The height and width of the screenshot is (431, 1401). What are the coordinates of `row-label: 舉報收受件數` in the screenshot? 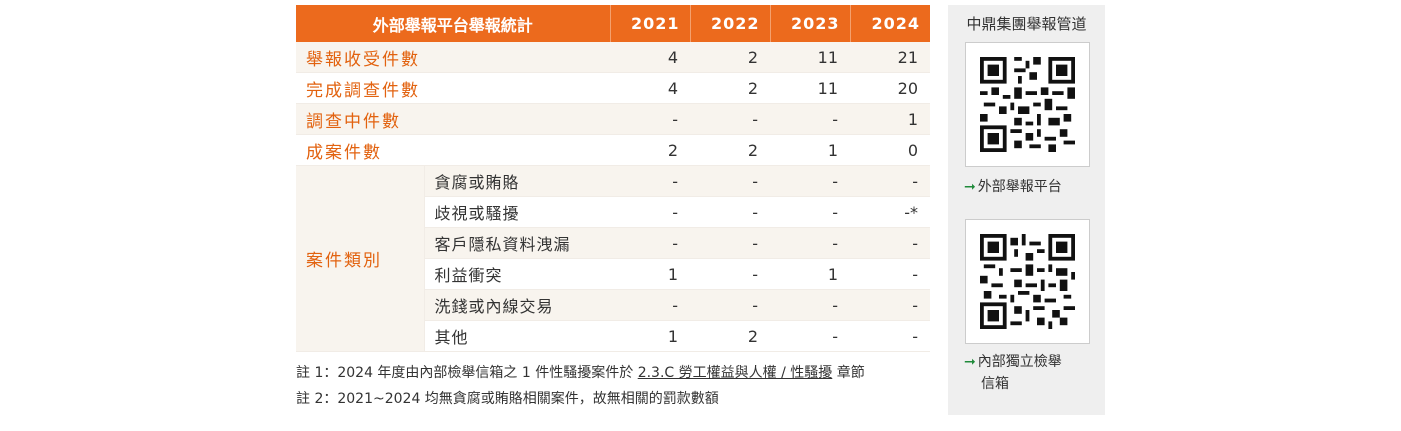 It's located at (453, 57).